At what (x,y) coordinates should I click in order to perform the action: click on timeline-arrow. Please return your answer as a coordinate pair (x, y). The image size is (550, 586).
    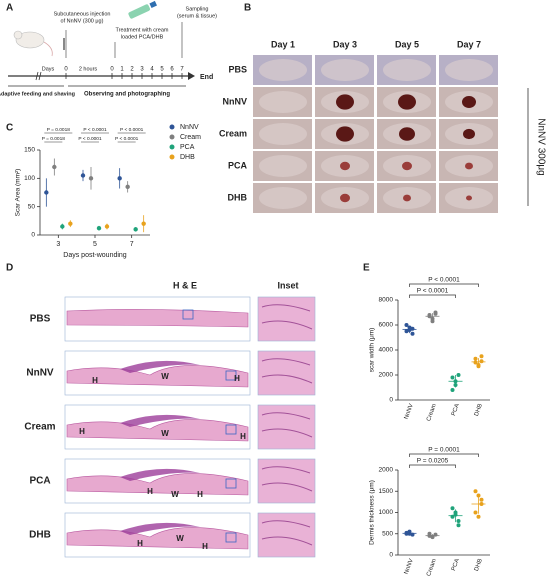
    Looking at the image, I should click on (191, 76).